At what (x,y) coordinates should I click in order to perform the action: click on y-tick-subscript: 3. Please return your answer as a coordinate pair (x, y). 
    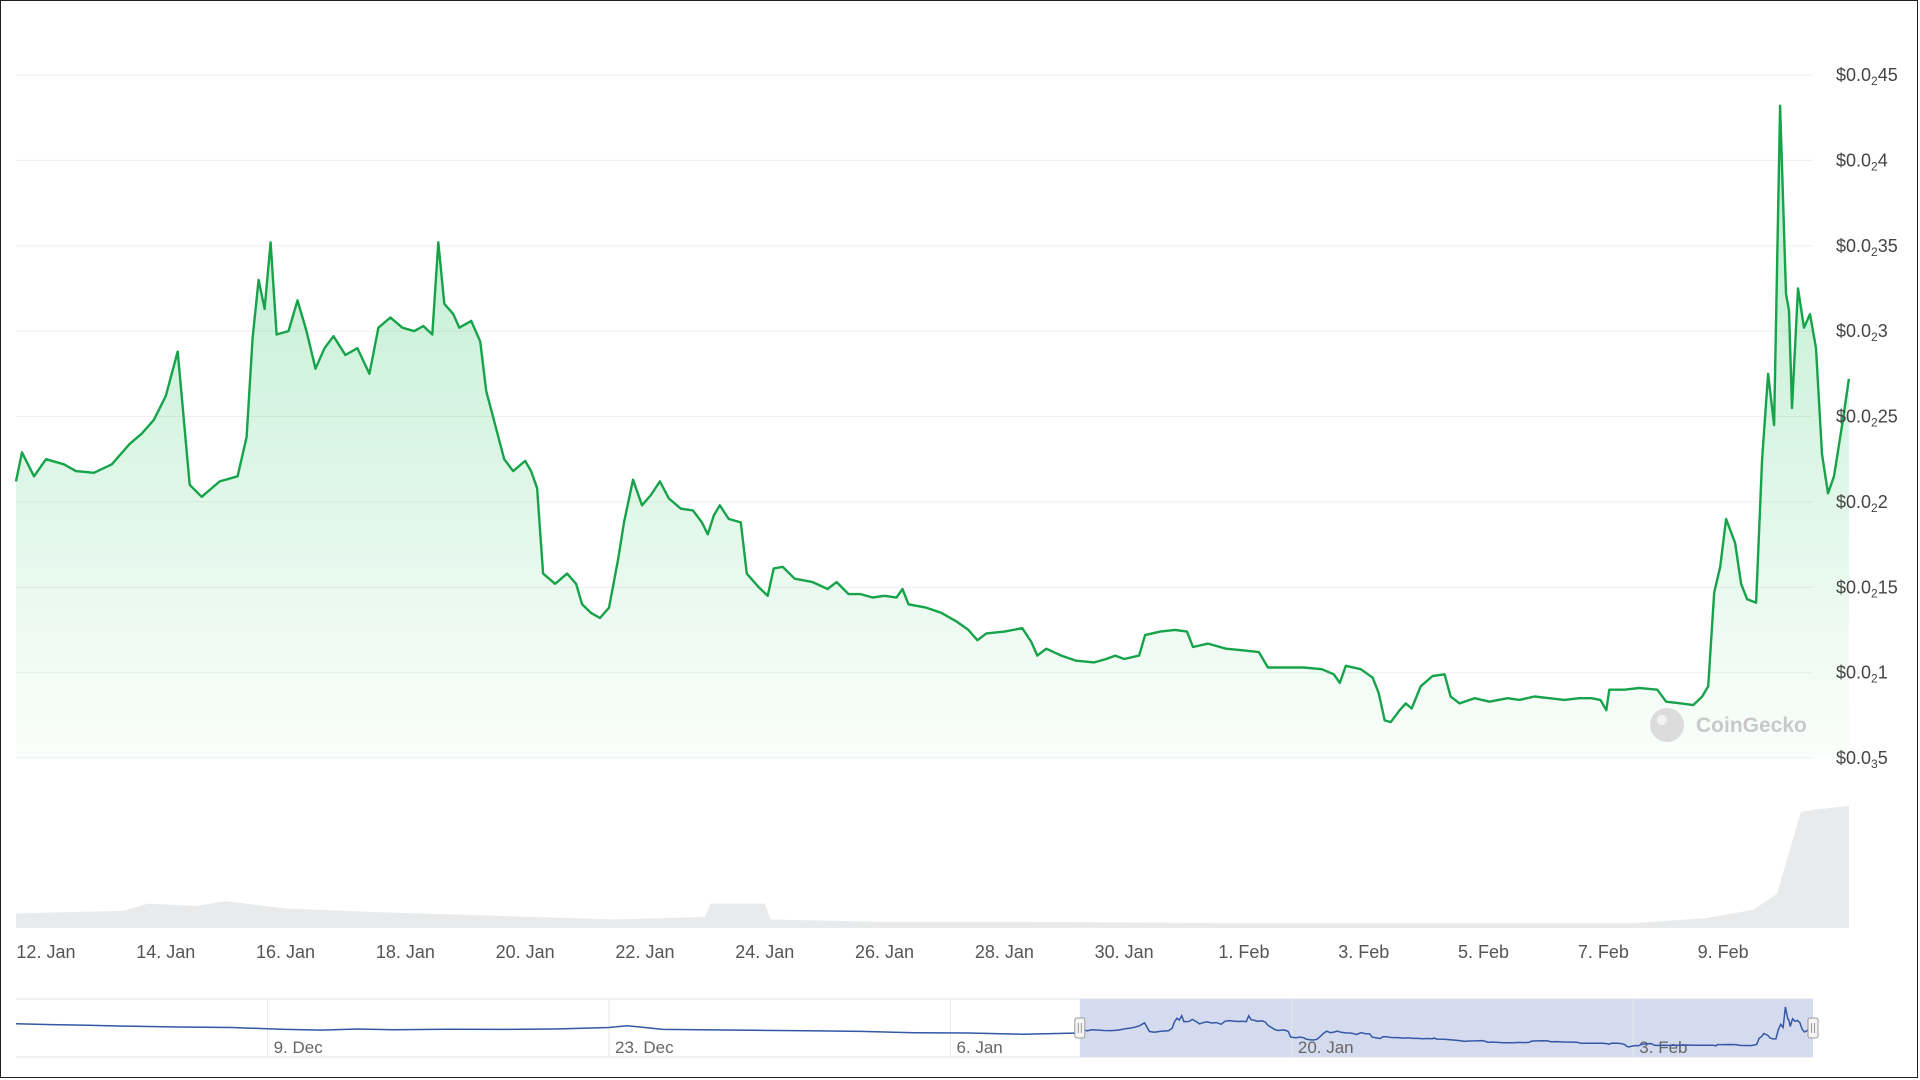
    Looking at the image, I should click on (1874, 764).